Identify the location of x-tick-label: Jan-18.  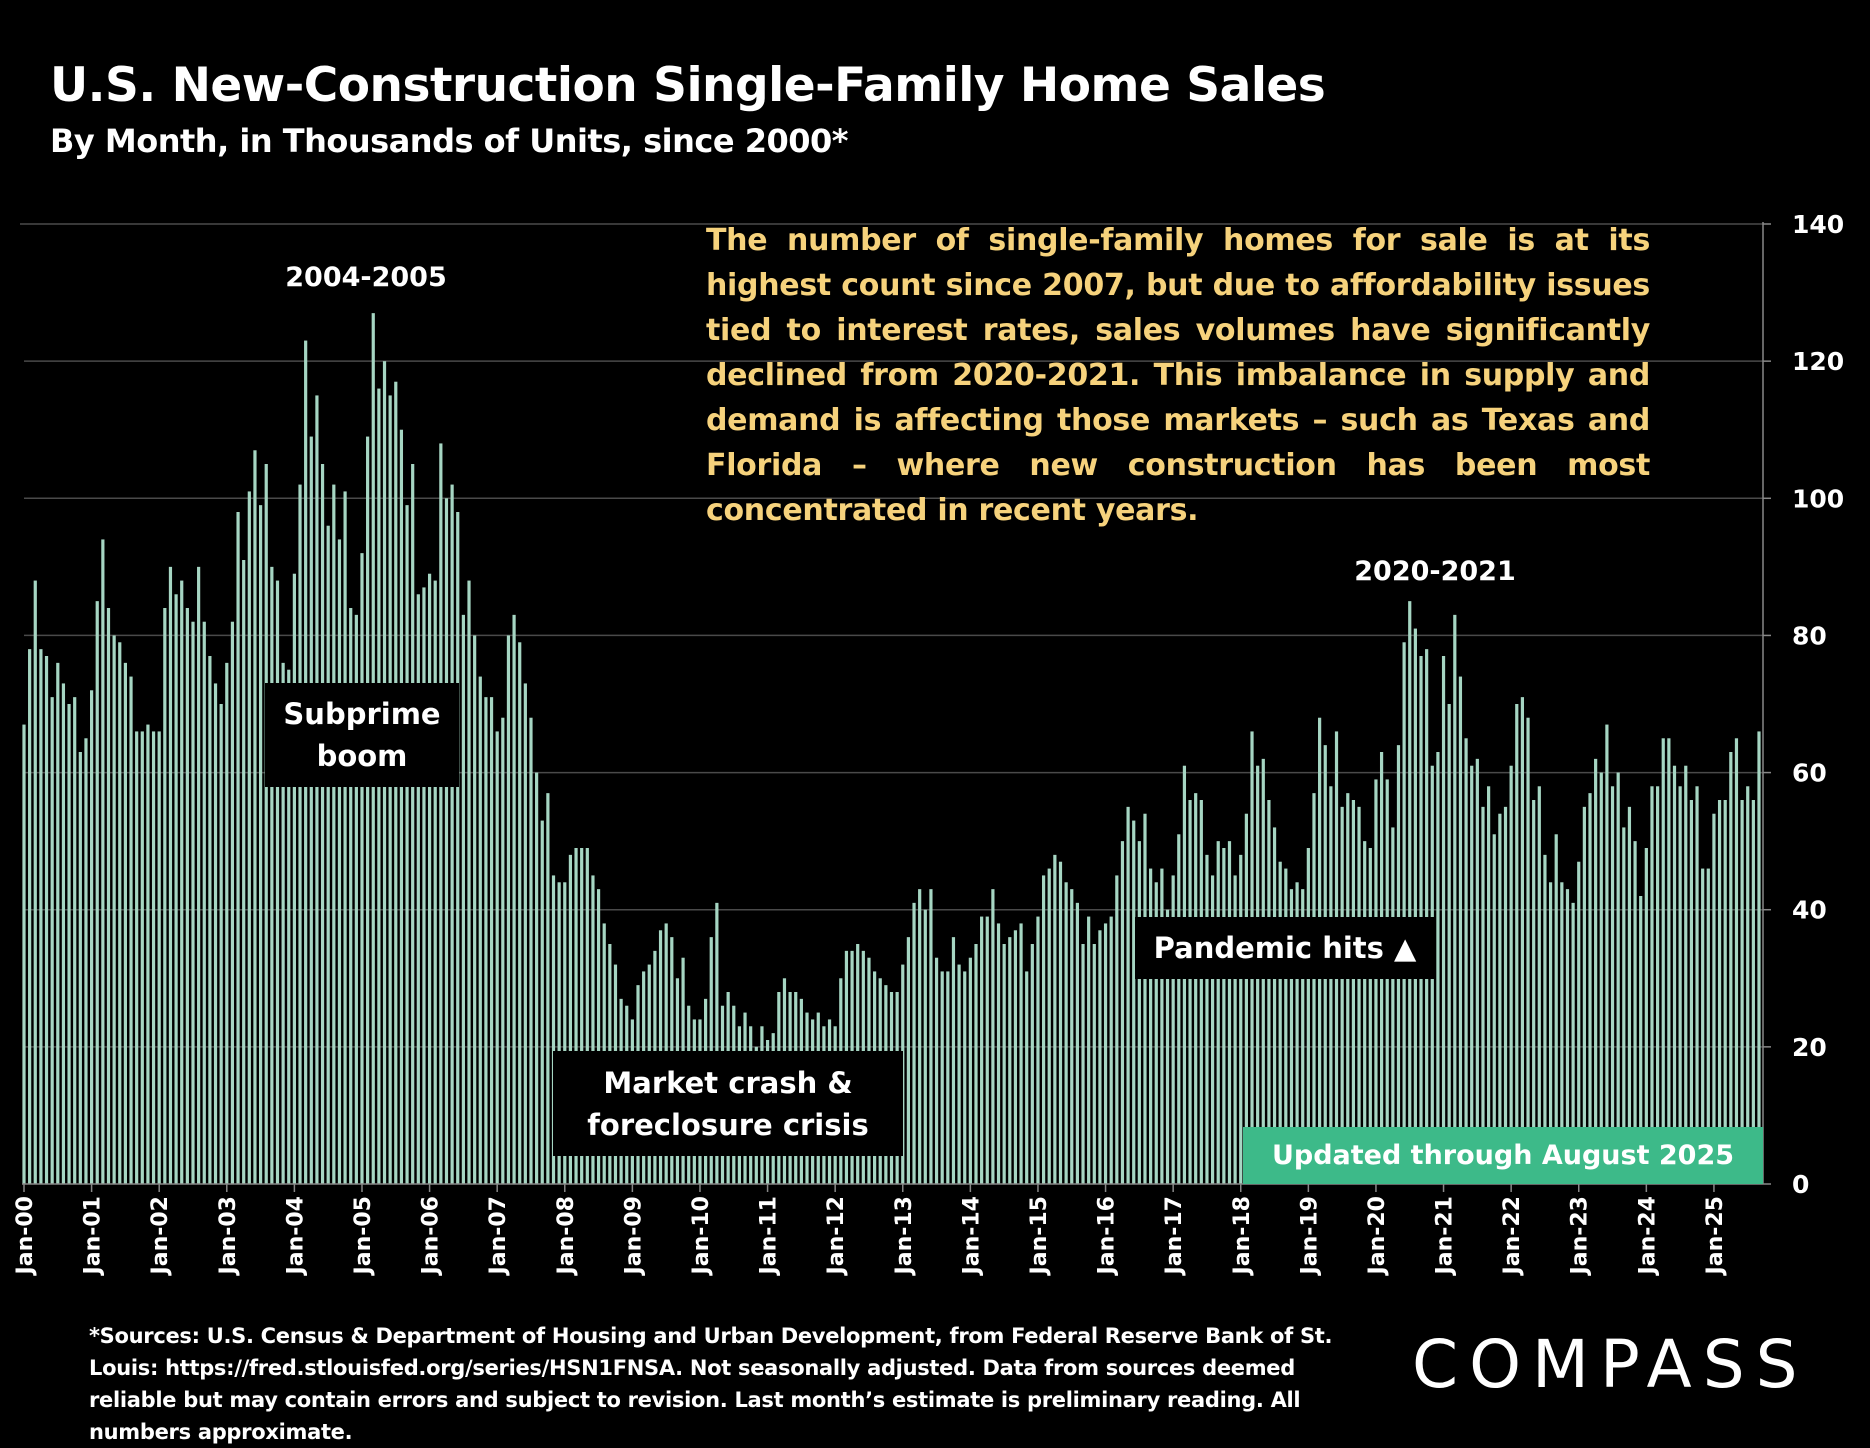
(1242, 1236).